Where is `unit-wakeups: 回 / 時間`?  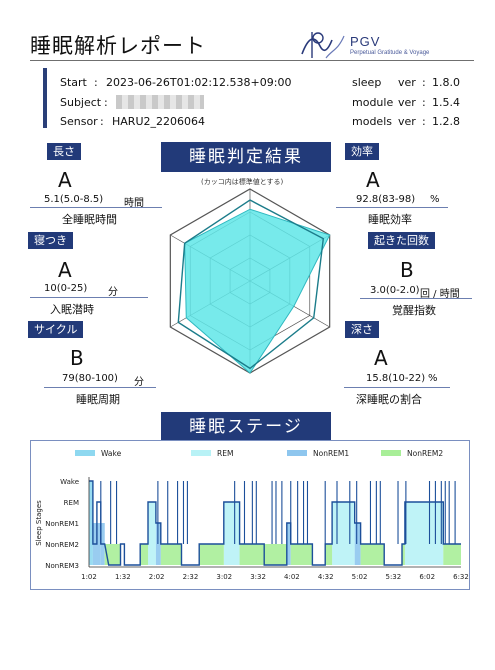 unit-wakeups: 回 / 時間 is located at coordinates (440, 294).